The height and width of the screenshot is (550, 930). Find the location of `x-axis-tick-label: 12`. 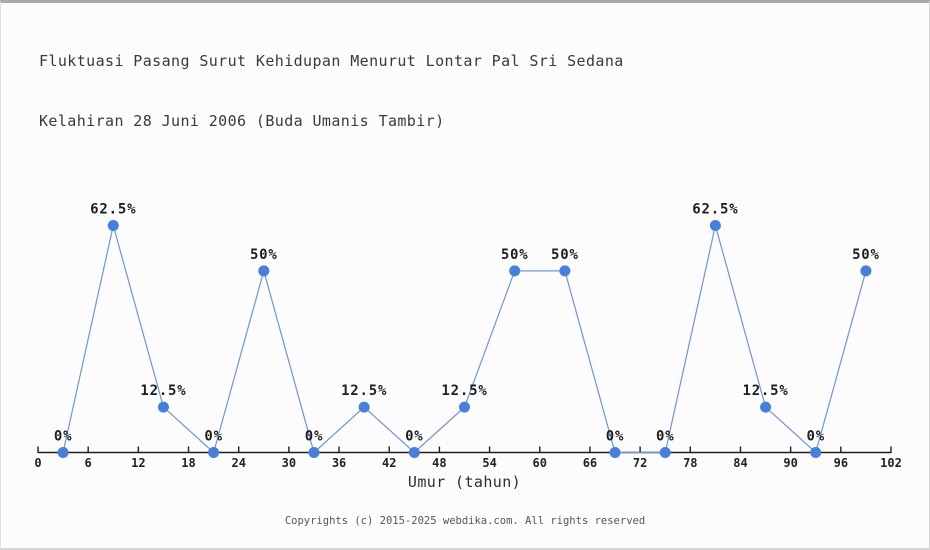

x-axis-tick-label: 12 is located at coordinates (138, 463).